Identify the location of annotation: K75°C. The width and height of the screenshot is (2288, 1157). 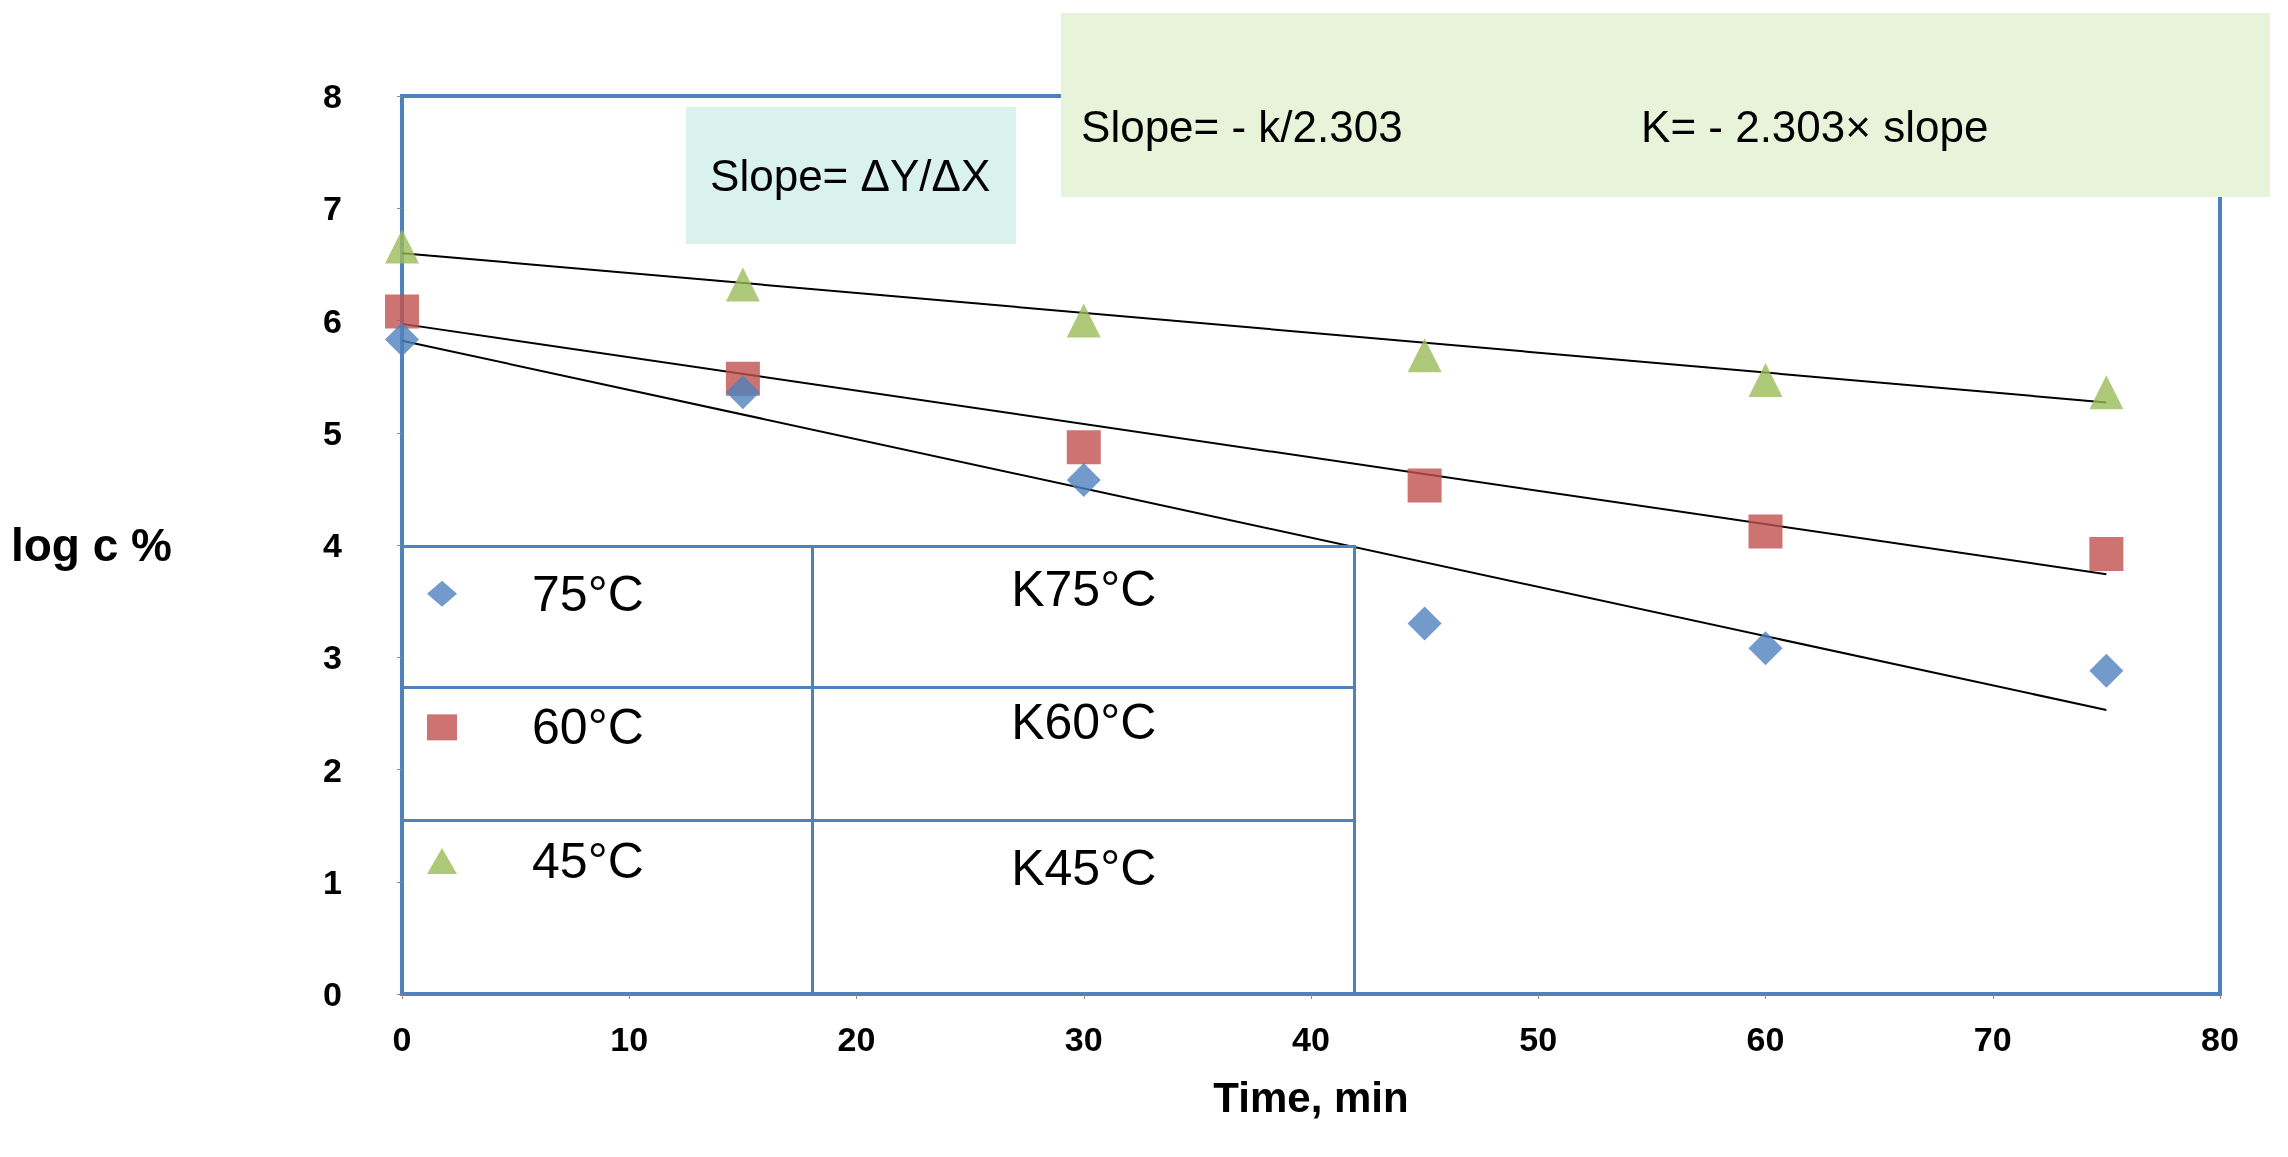
(1084, 588).